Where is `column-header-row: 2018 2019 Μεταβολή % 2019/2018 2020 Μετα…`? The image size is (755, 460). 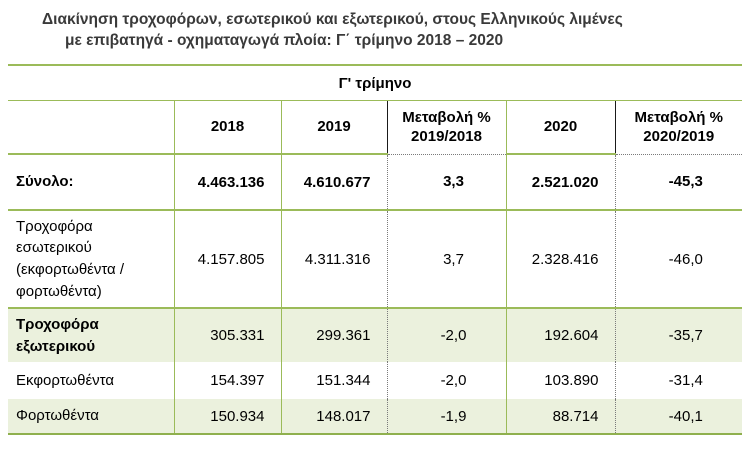 column-header-row: 2018 2019 Μεταβολή % 2019/2018 2020 Μετα… is located at coordinates (375, 127).